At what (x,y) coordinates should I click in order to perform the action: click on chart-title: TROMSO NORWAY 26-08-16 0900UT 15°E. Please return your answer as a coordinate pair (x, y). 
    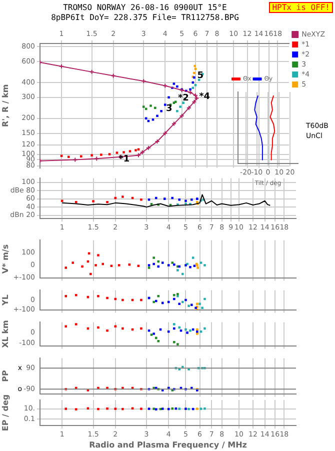
    Looking at the image, I should click on (145, 8).